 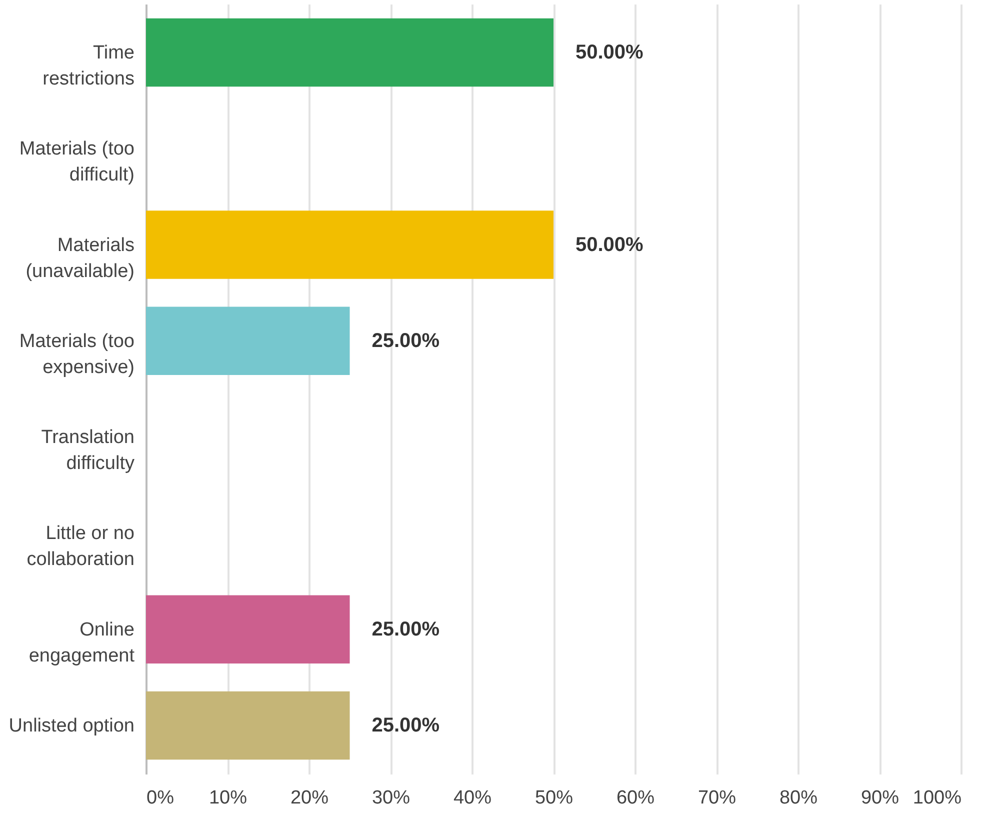 What do you see at coordinates (76, 354) in the screenshot?
I see `y-tick-label: Materials (too expensive)` at bounding box center [76, 354].